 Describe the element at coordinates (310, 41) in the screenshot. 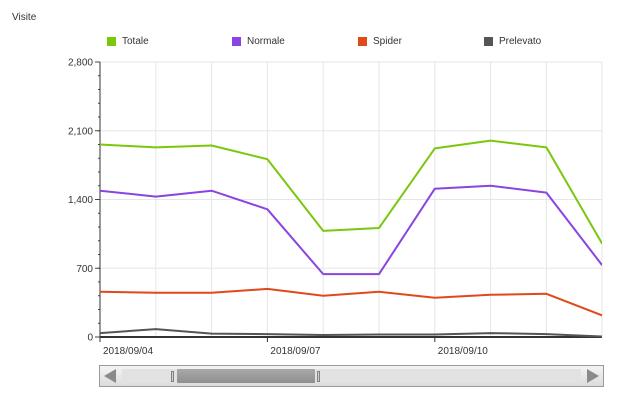

I see `legend: Totale Normale Spider Prelevato` at that location.